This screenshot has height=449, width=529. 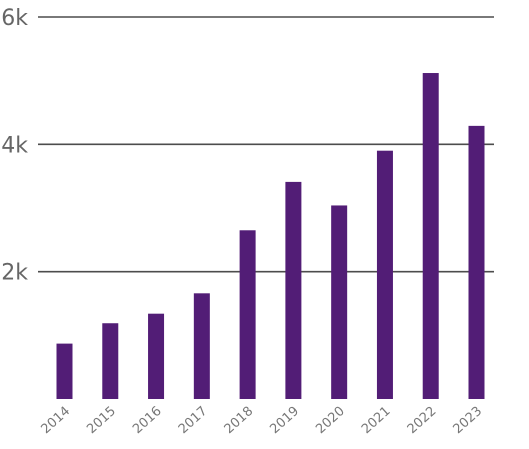 I want to click on x-tick-label: 2017, so click(x=193, y=420).